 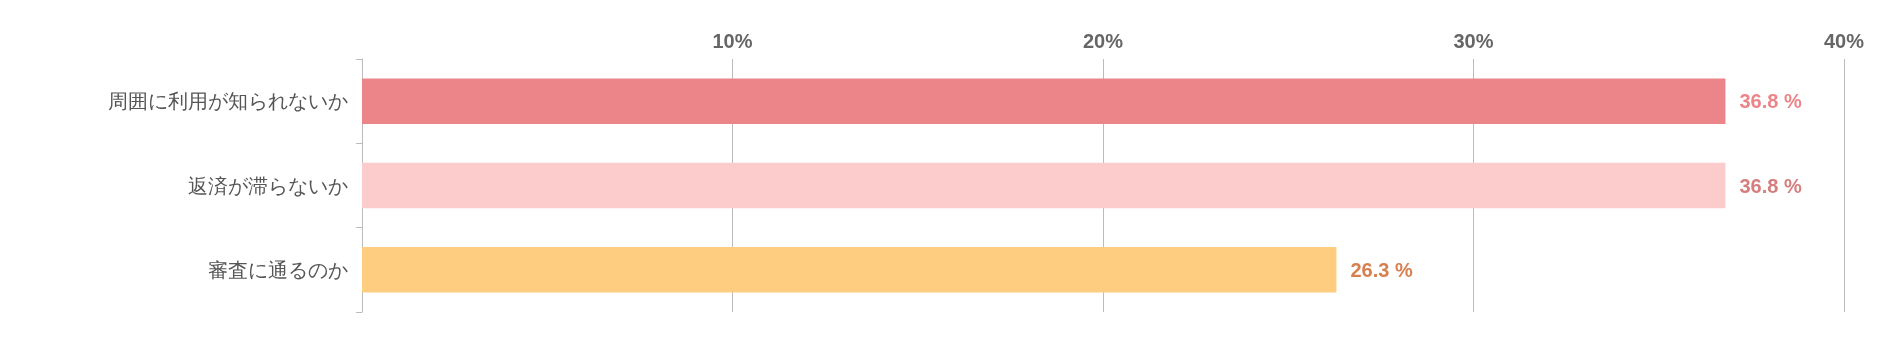 What do you see at coordinates (1103, 41) in the screenshot?
I see `x-tick-label: 20%` at bounding box center [1103, 41].